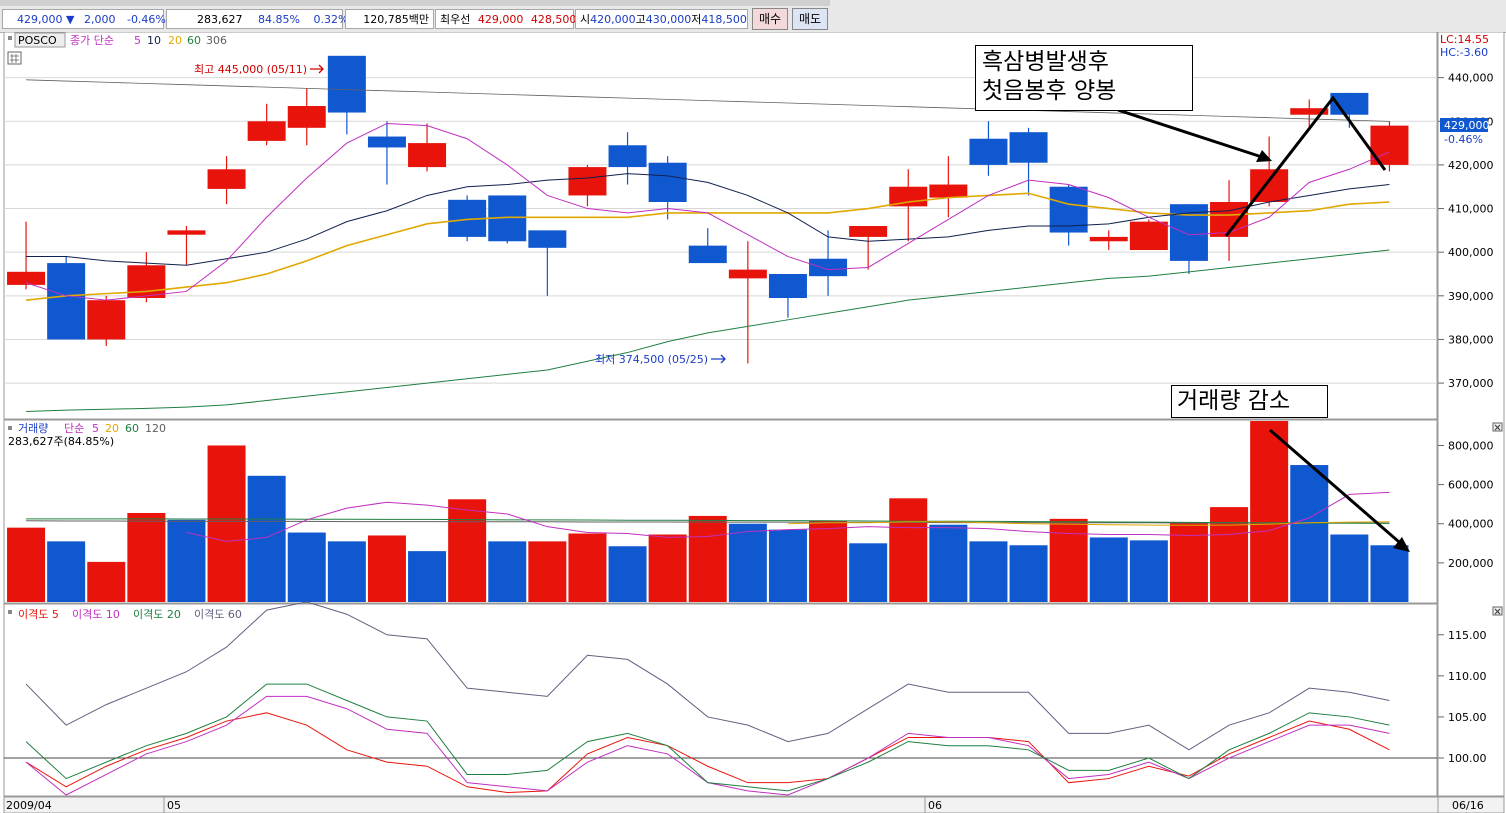 This screenshot has height=813, width=1506. What do you see at coordinates (810, 19) in the screenshot?
I see `sell-button: 매도` at bounding box center [810, 19].